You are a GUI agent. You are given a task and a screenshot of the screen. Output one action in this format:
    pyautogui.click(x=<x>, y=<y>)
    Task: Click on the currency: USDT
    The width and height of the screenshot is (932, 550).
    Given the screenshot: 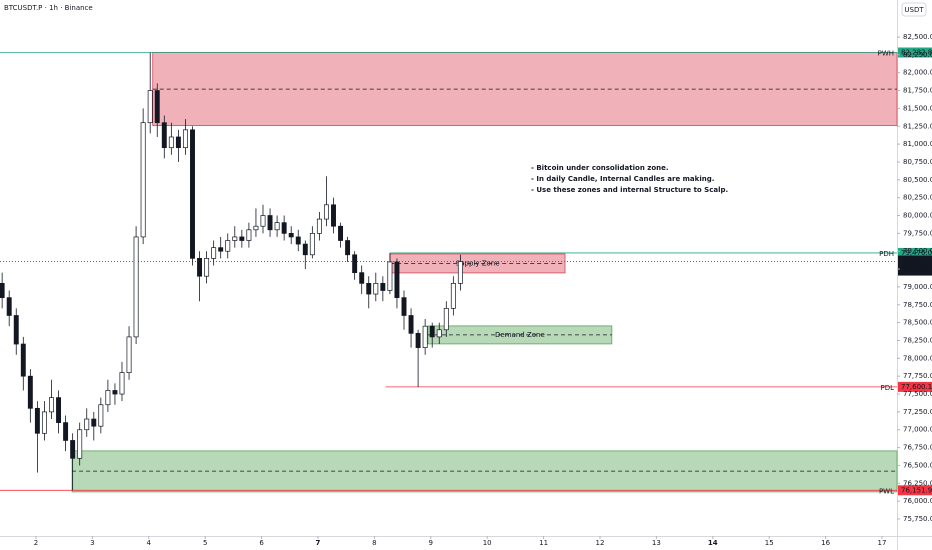 What is the action you would take?
    pyautogui.click(x=914, y=10)
    